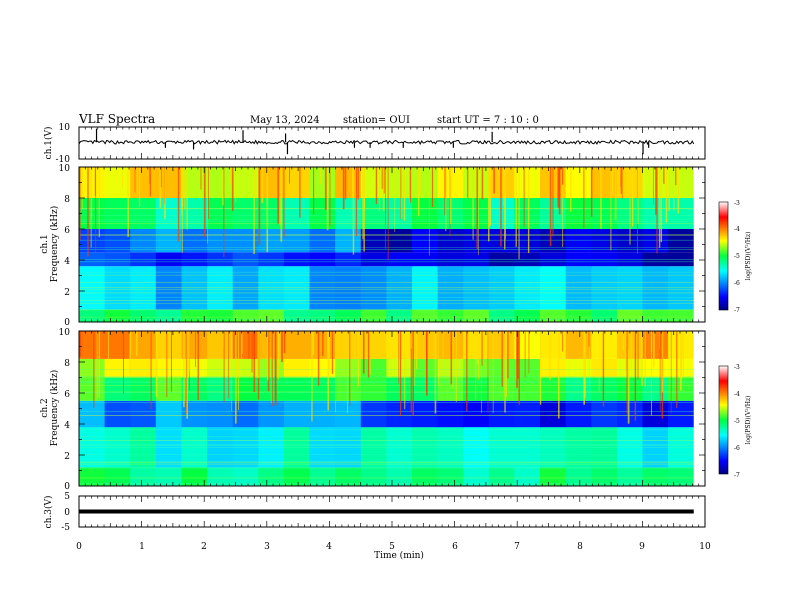 The height and width of the screenshot is (612, 792). Describe the element at coordinates (699, 244) in the screenshot. I see `ch1-spec-no-data` at that location.